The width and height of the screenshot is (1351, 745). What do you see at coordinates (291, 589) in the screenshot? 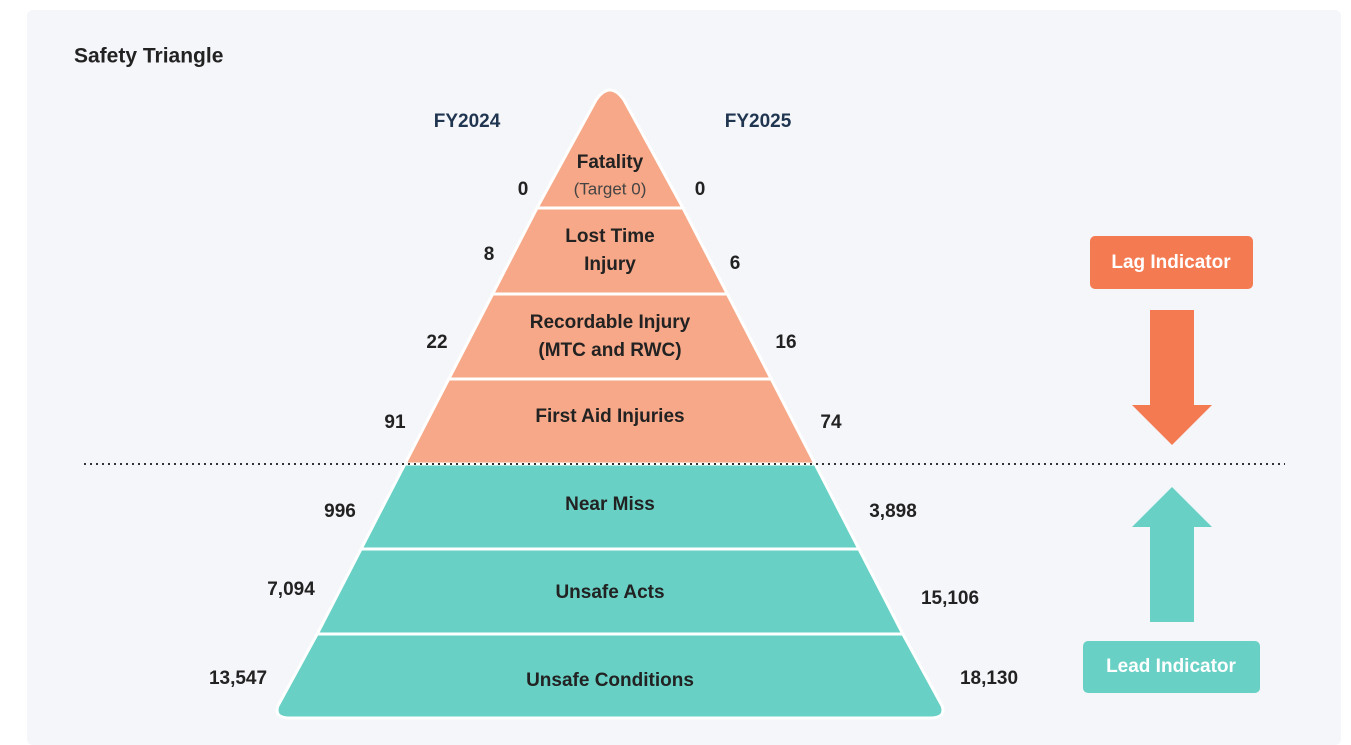
I see `fy2024-value: 7,094` at bounding box center [291, 589].